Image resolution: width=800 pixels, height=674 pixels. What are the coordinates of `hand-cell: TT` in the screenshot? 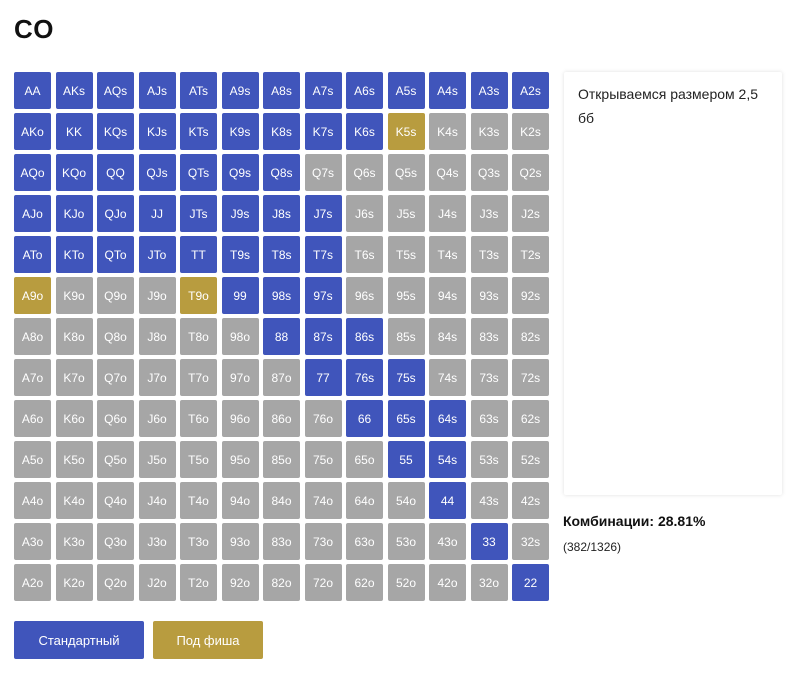 It's located at (198, 254).